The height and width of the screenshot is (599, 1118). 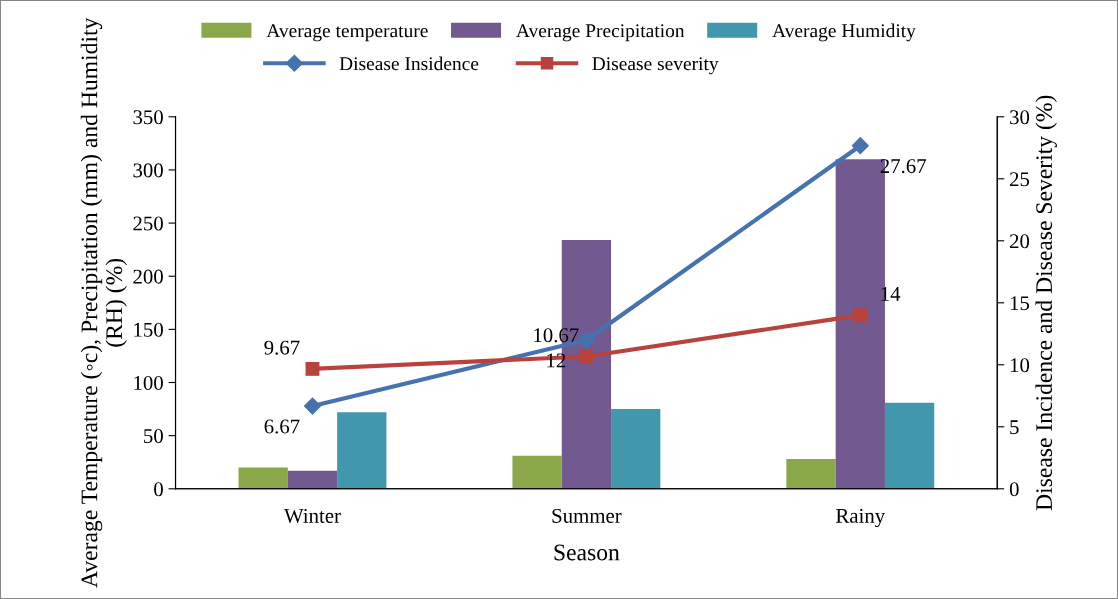 What do you see at coordinates (312, 515) in the screenshot?
I see `x-tick-label: Winter` at bounding box center [312, 515].